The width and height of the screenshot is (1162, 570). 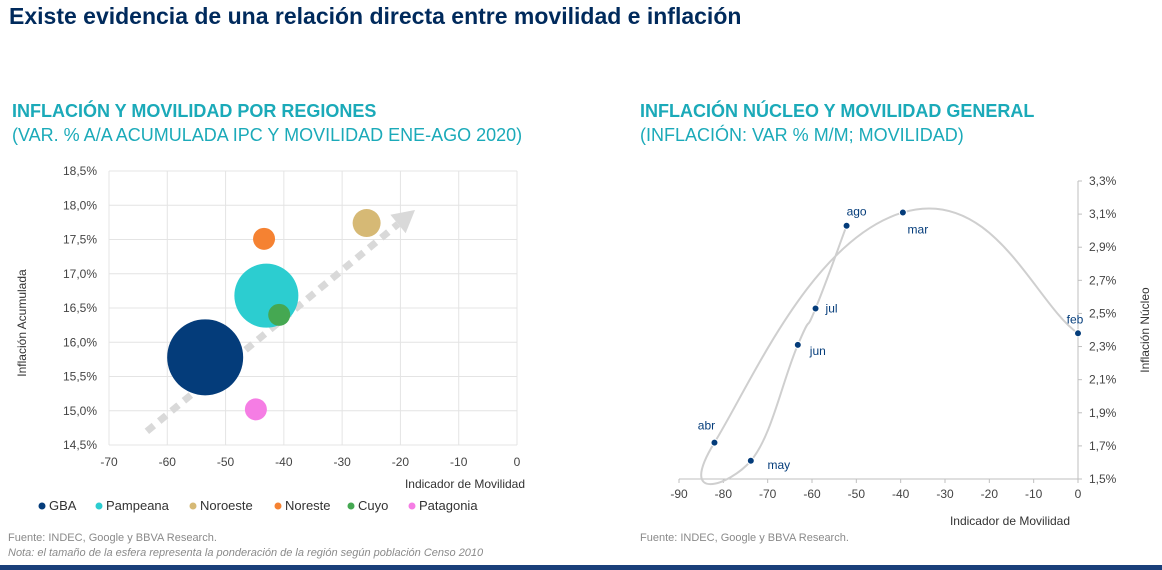 What do you see at coordinates (194, 111) in the screenshot?
I see `left-chart-title: INFLACIÓN Y MOVILIDAD POR REGIONES` at bounding box center [194, 111].